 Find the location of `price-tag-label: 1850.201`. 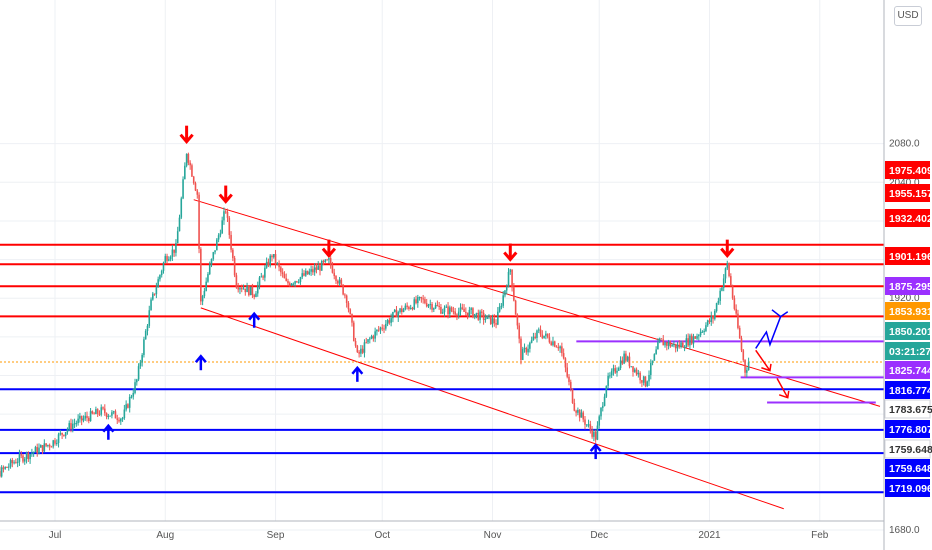

price-tag-label: 1850.201 is located at coordinates (910, 332).